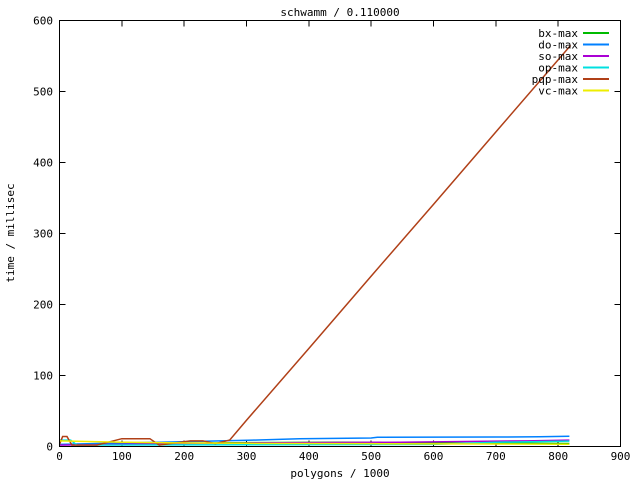  I want to click on x-tick-label: 300, so click(247, 456).